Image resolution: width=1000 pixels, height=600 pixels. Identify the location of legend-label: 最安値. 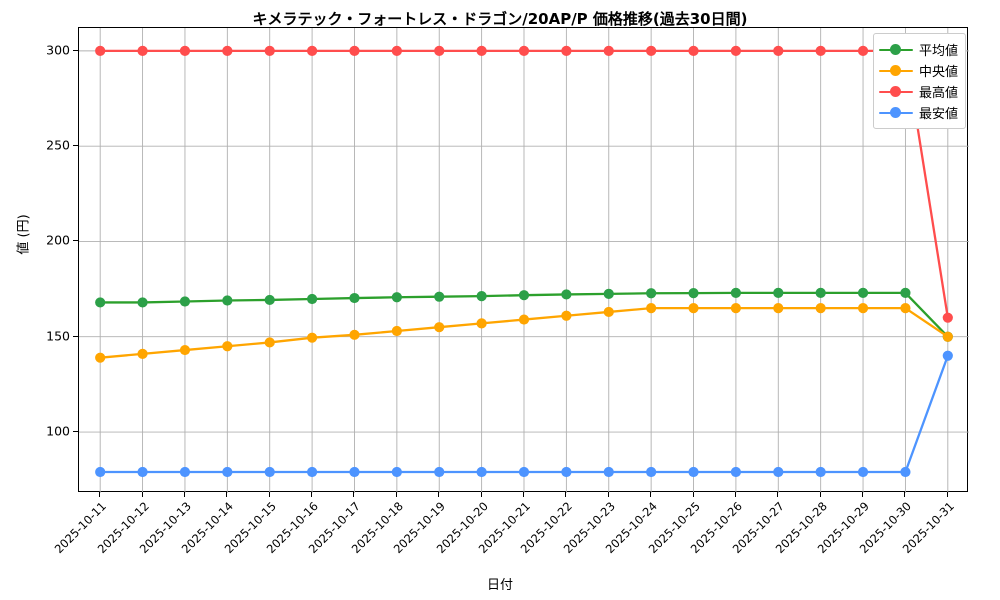
(939, 114).